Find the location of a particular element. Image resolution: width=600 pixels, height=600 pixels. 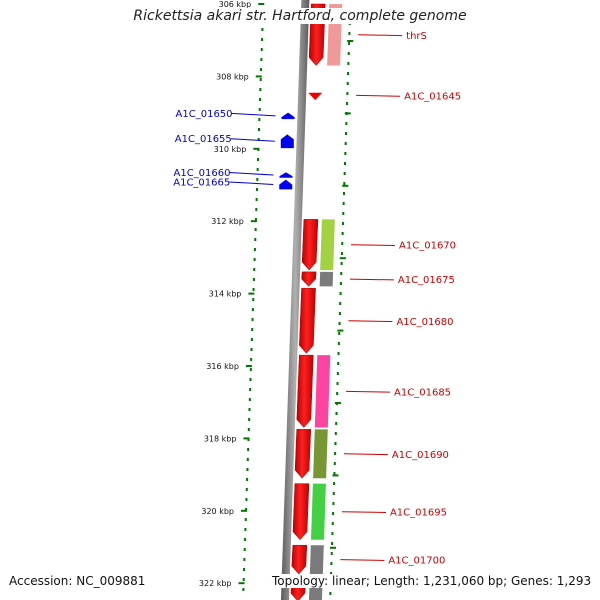

forward-gene-label: A1C_01700 is located at coordinates (416, 561).